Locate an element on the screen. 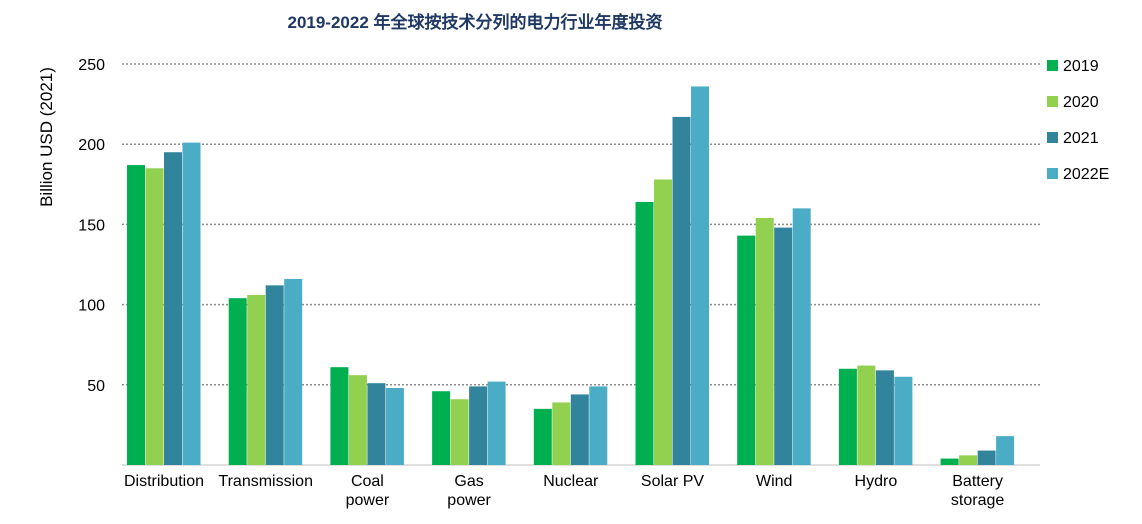 The width and height of the screenshot is (1142, 524). y-tick-label: 200 is located at coordinates (91, 145).